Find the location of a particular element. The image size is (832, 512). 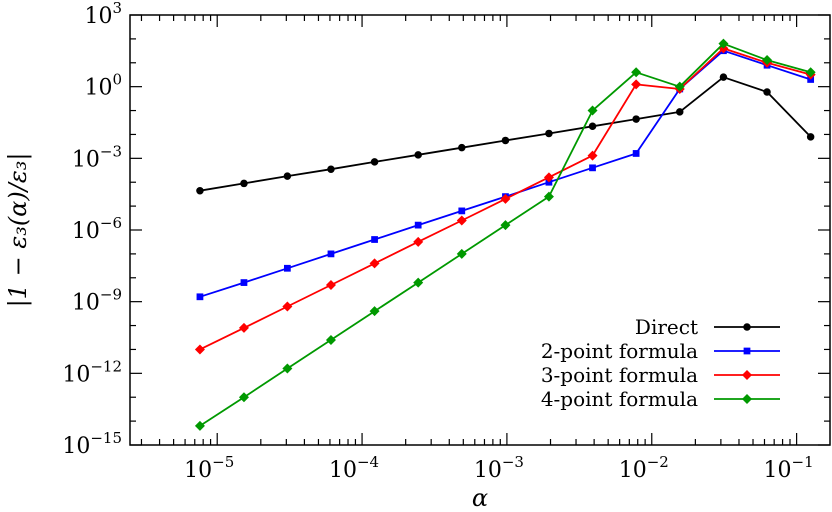

x-axis-label: α is located at coordinates (480, 498).